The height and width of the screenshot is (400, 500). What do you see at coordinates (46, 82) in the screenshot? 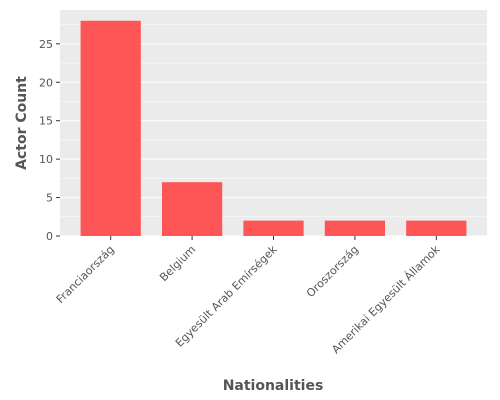
I see `y-tick-label: 20` at bounding box center [46, 82].